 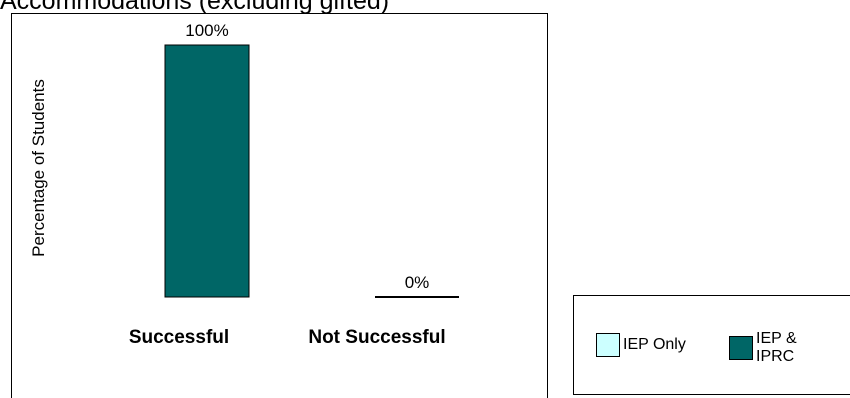 I want to click on y-axis-label: Percentage of Students, so click(x=38, y=168).